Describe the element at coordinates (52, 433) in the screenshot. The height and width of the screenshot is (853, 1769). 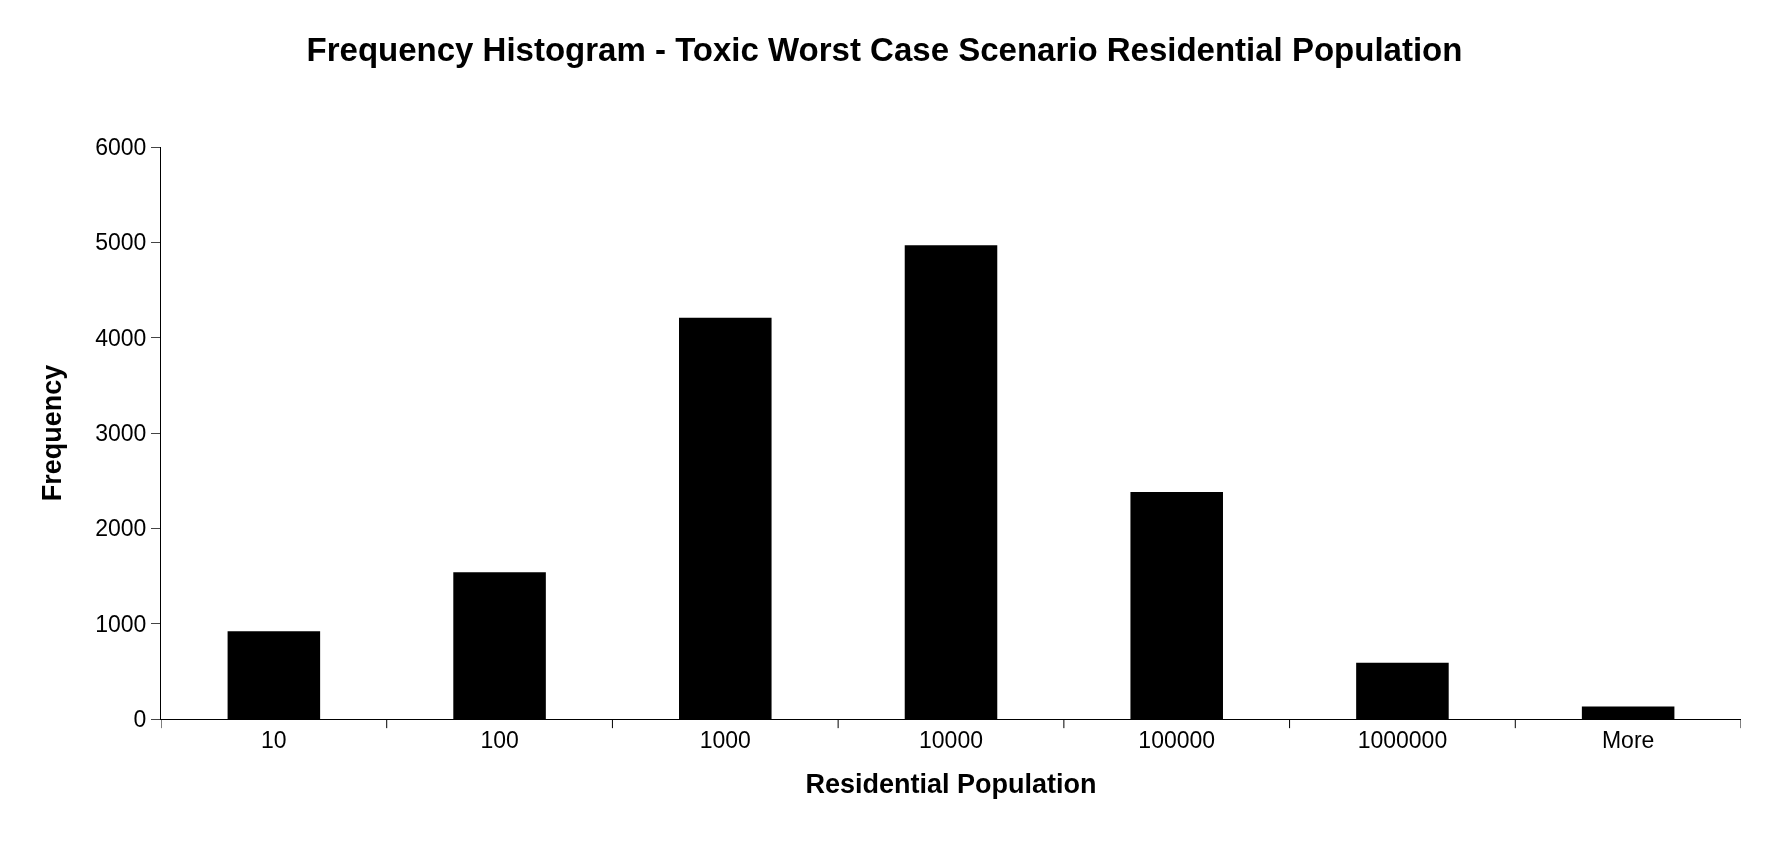
I see `y-axis-title: Frequency` at that location.